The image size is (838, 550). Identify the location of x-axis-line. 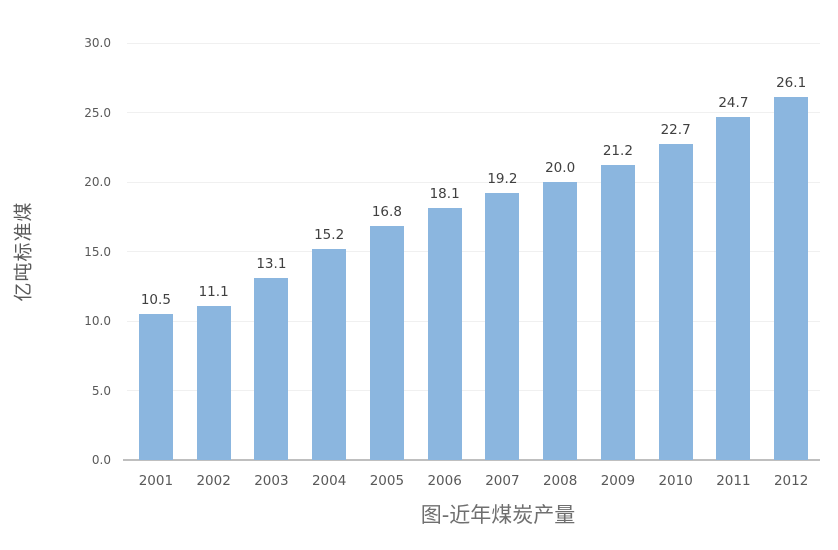
(471, 460).